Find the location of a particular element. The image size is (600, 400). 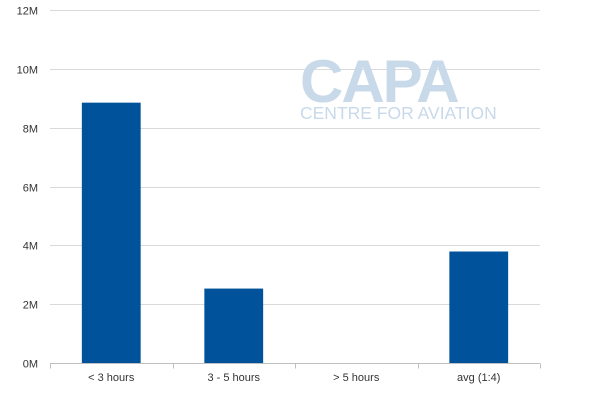

capa-watermark-logo: CAPA CENTRE FOR AVIATION is located at coordinates (398, 85).